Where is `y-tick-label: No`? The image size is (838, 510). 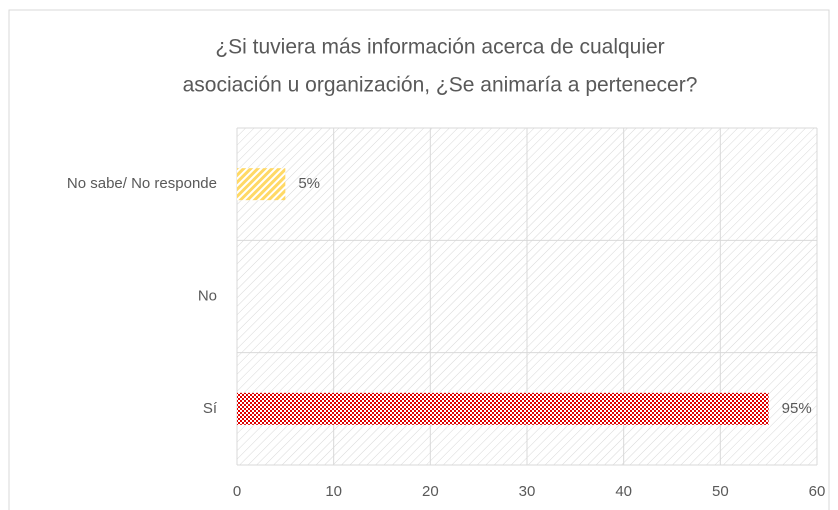 y-tick-label: No is located at coordinates (207, 295).